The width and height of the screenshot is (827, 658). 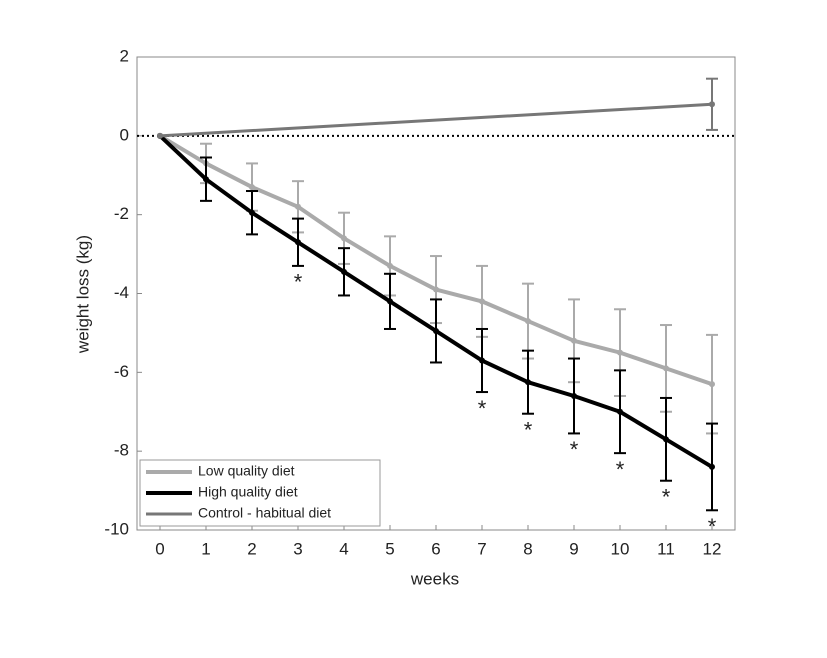 What do you see at coordinates (124, 55) in the screenshot?
I see `y-tick-label: 2` at bounding box center [124, 55].